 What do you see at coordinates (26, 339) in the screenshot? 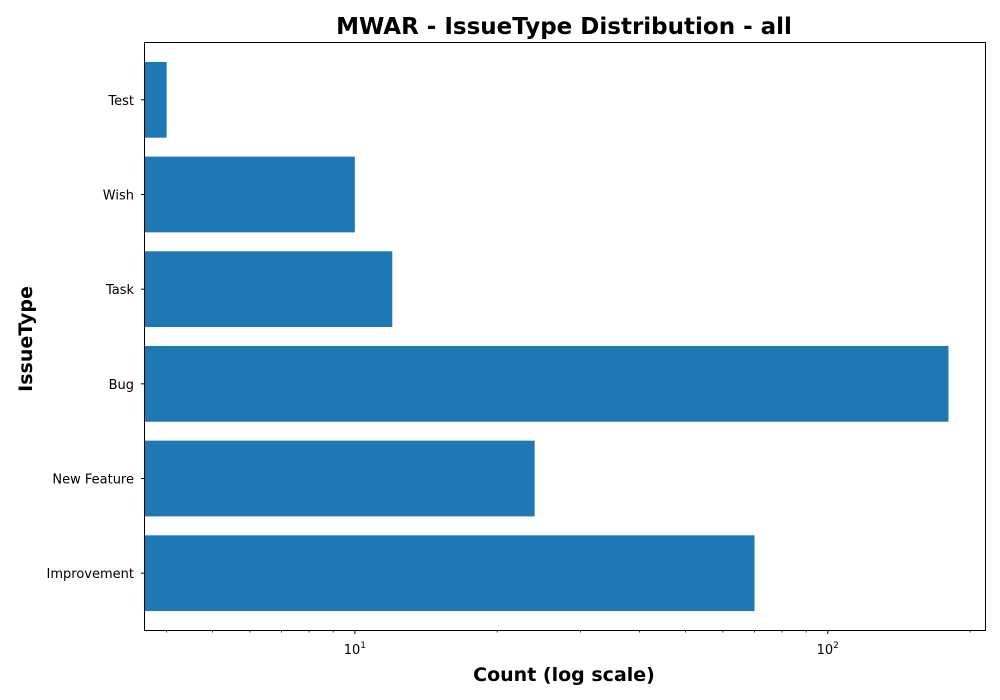
I see `y-axis-title: IssueType` at bounding box center [26, 339].